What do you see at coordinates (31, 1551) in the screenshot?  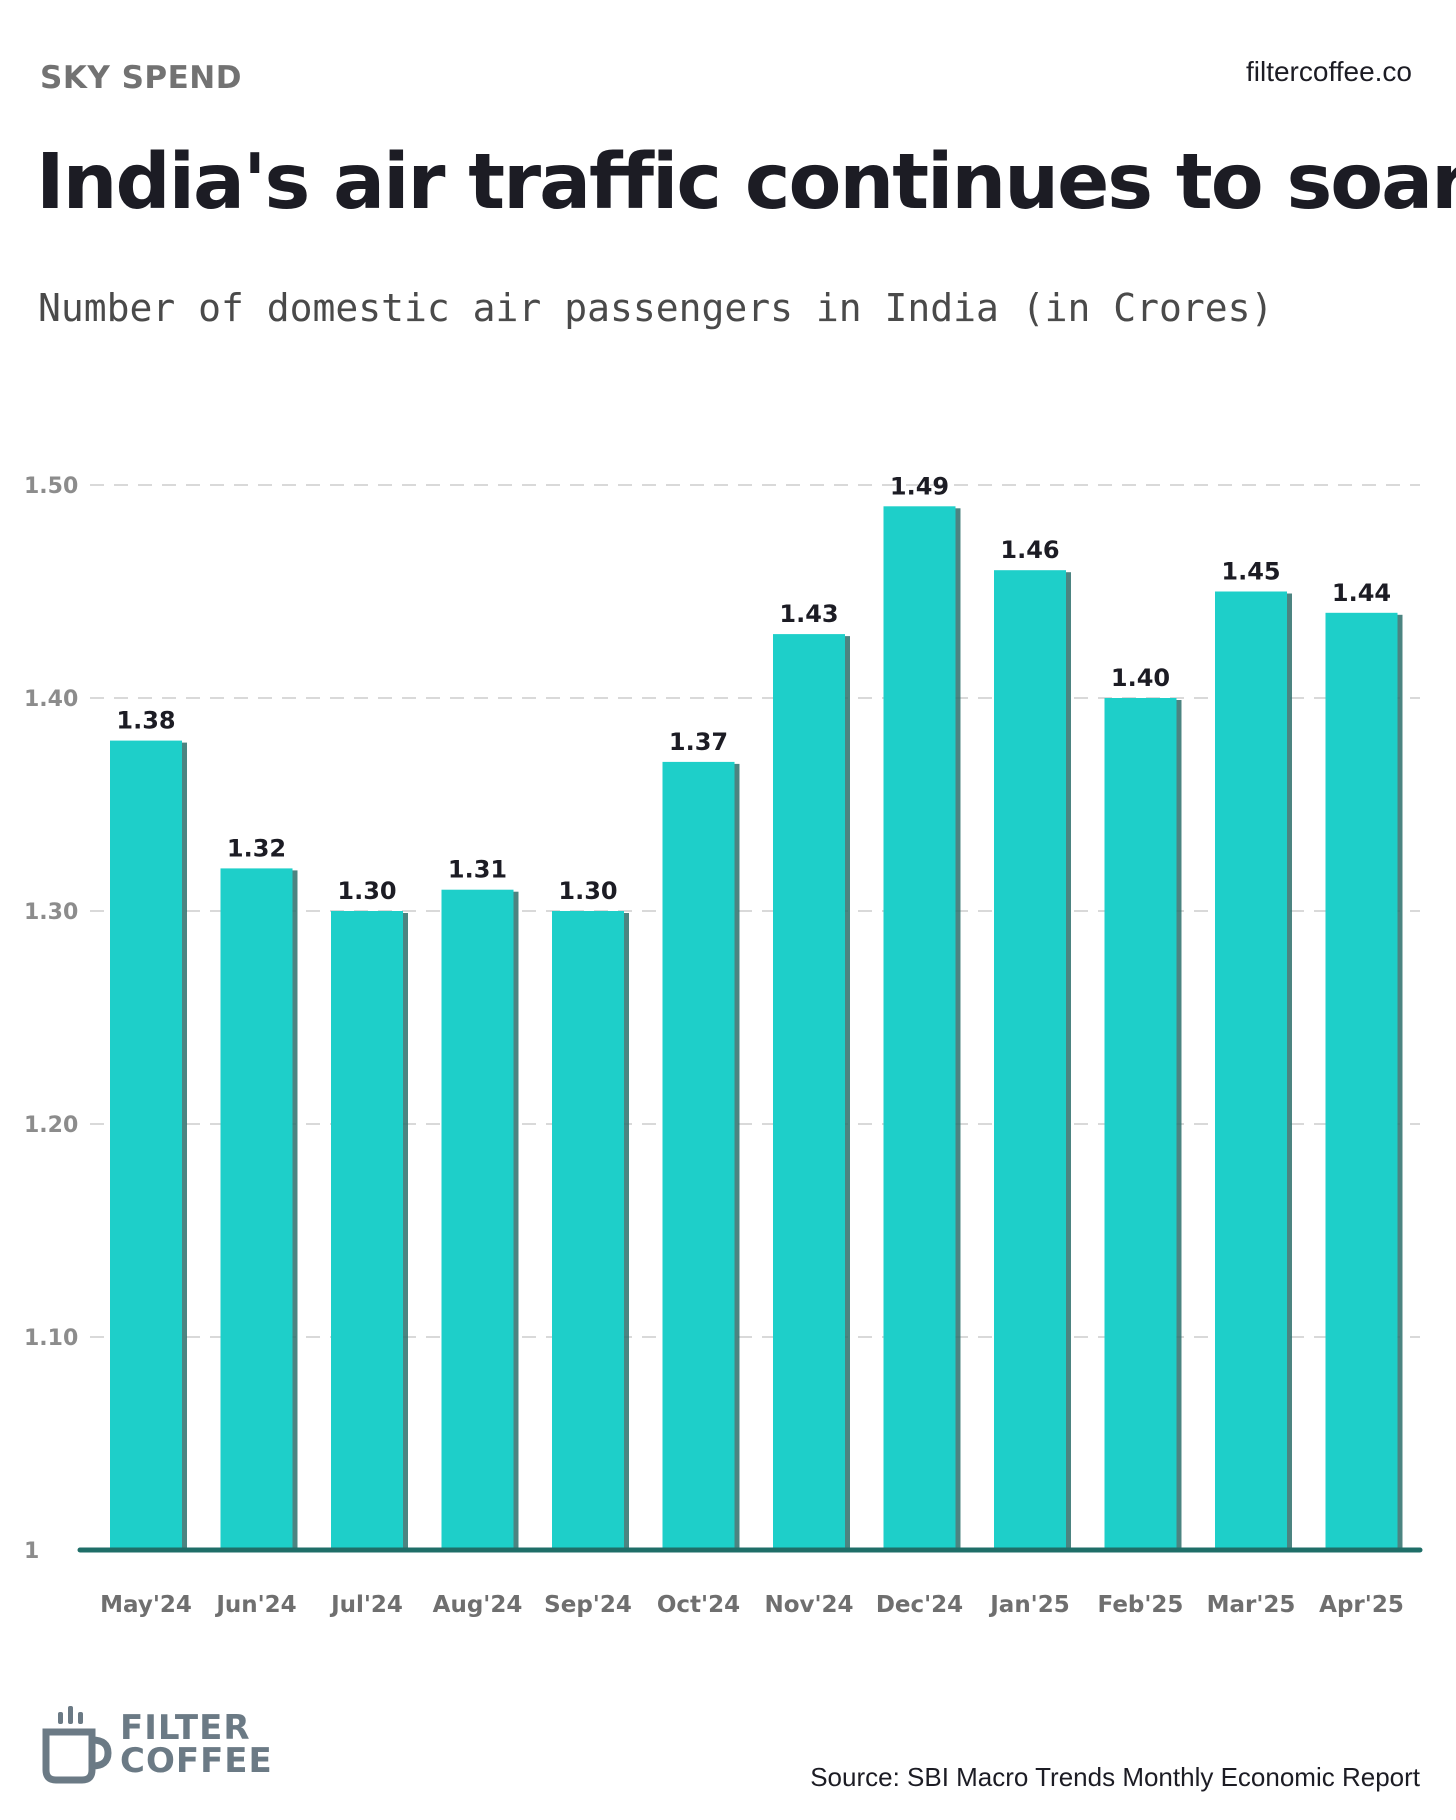 I see `y-tick-label: 1` at bounding box center [31, 1551].